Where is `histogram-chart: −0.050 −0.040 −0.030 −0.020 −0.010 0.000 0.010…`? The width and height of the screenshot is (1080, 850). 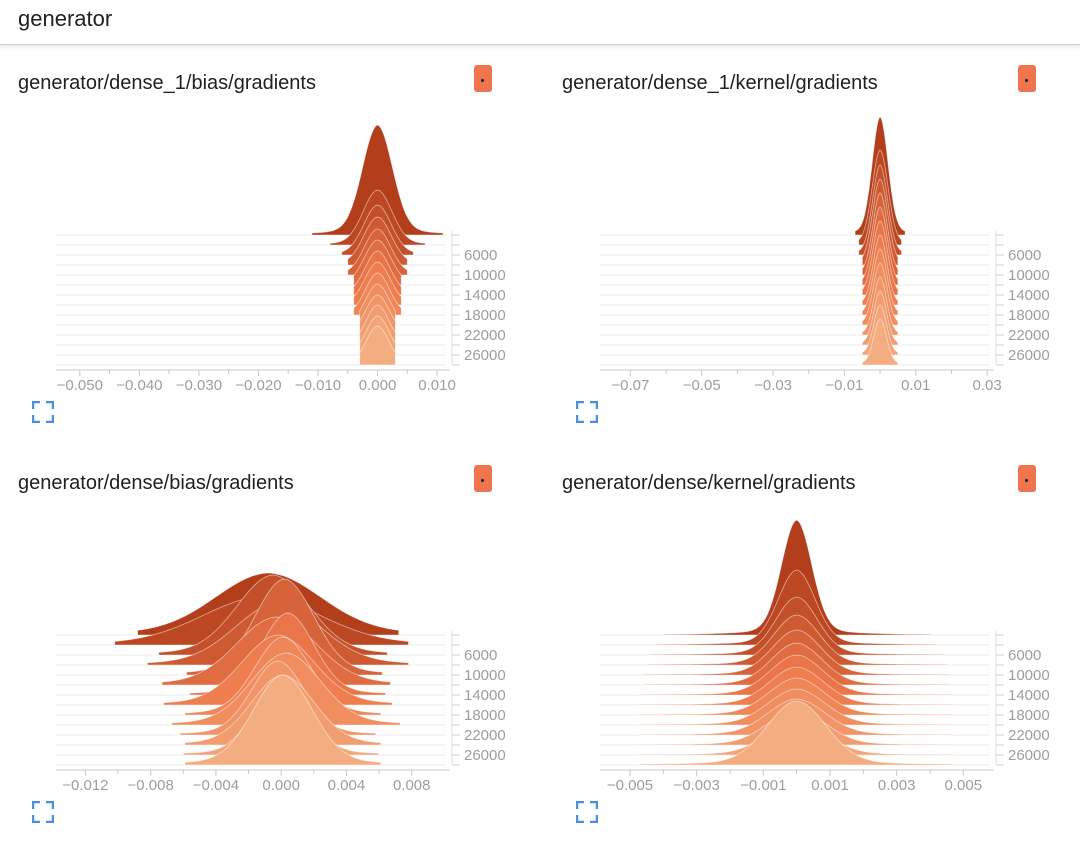 histogram-chart: −0.050 −0.040 −0.030 −0.020 −0.010 0.000 0.010… is located at coordinates (281, 259).